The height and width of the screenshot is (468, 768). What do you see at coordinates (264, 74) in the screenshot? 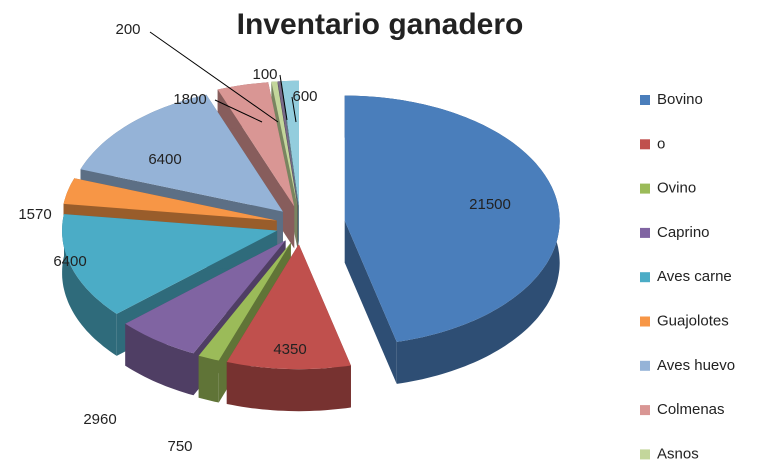
I see `data-label: 100` at bounding box center [264, 74].